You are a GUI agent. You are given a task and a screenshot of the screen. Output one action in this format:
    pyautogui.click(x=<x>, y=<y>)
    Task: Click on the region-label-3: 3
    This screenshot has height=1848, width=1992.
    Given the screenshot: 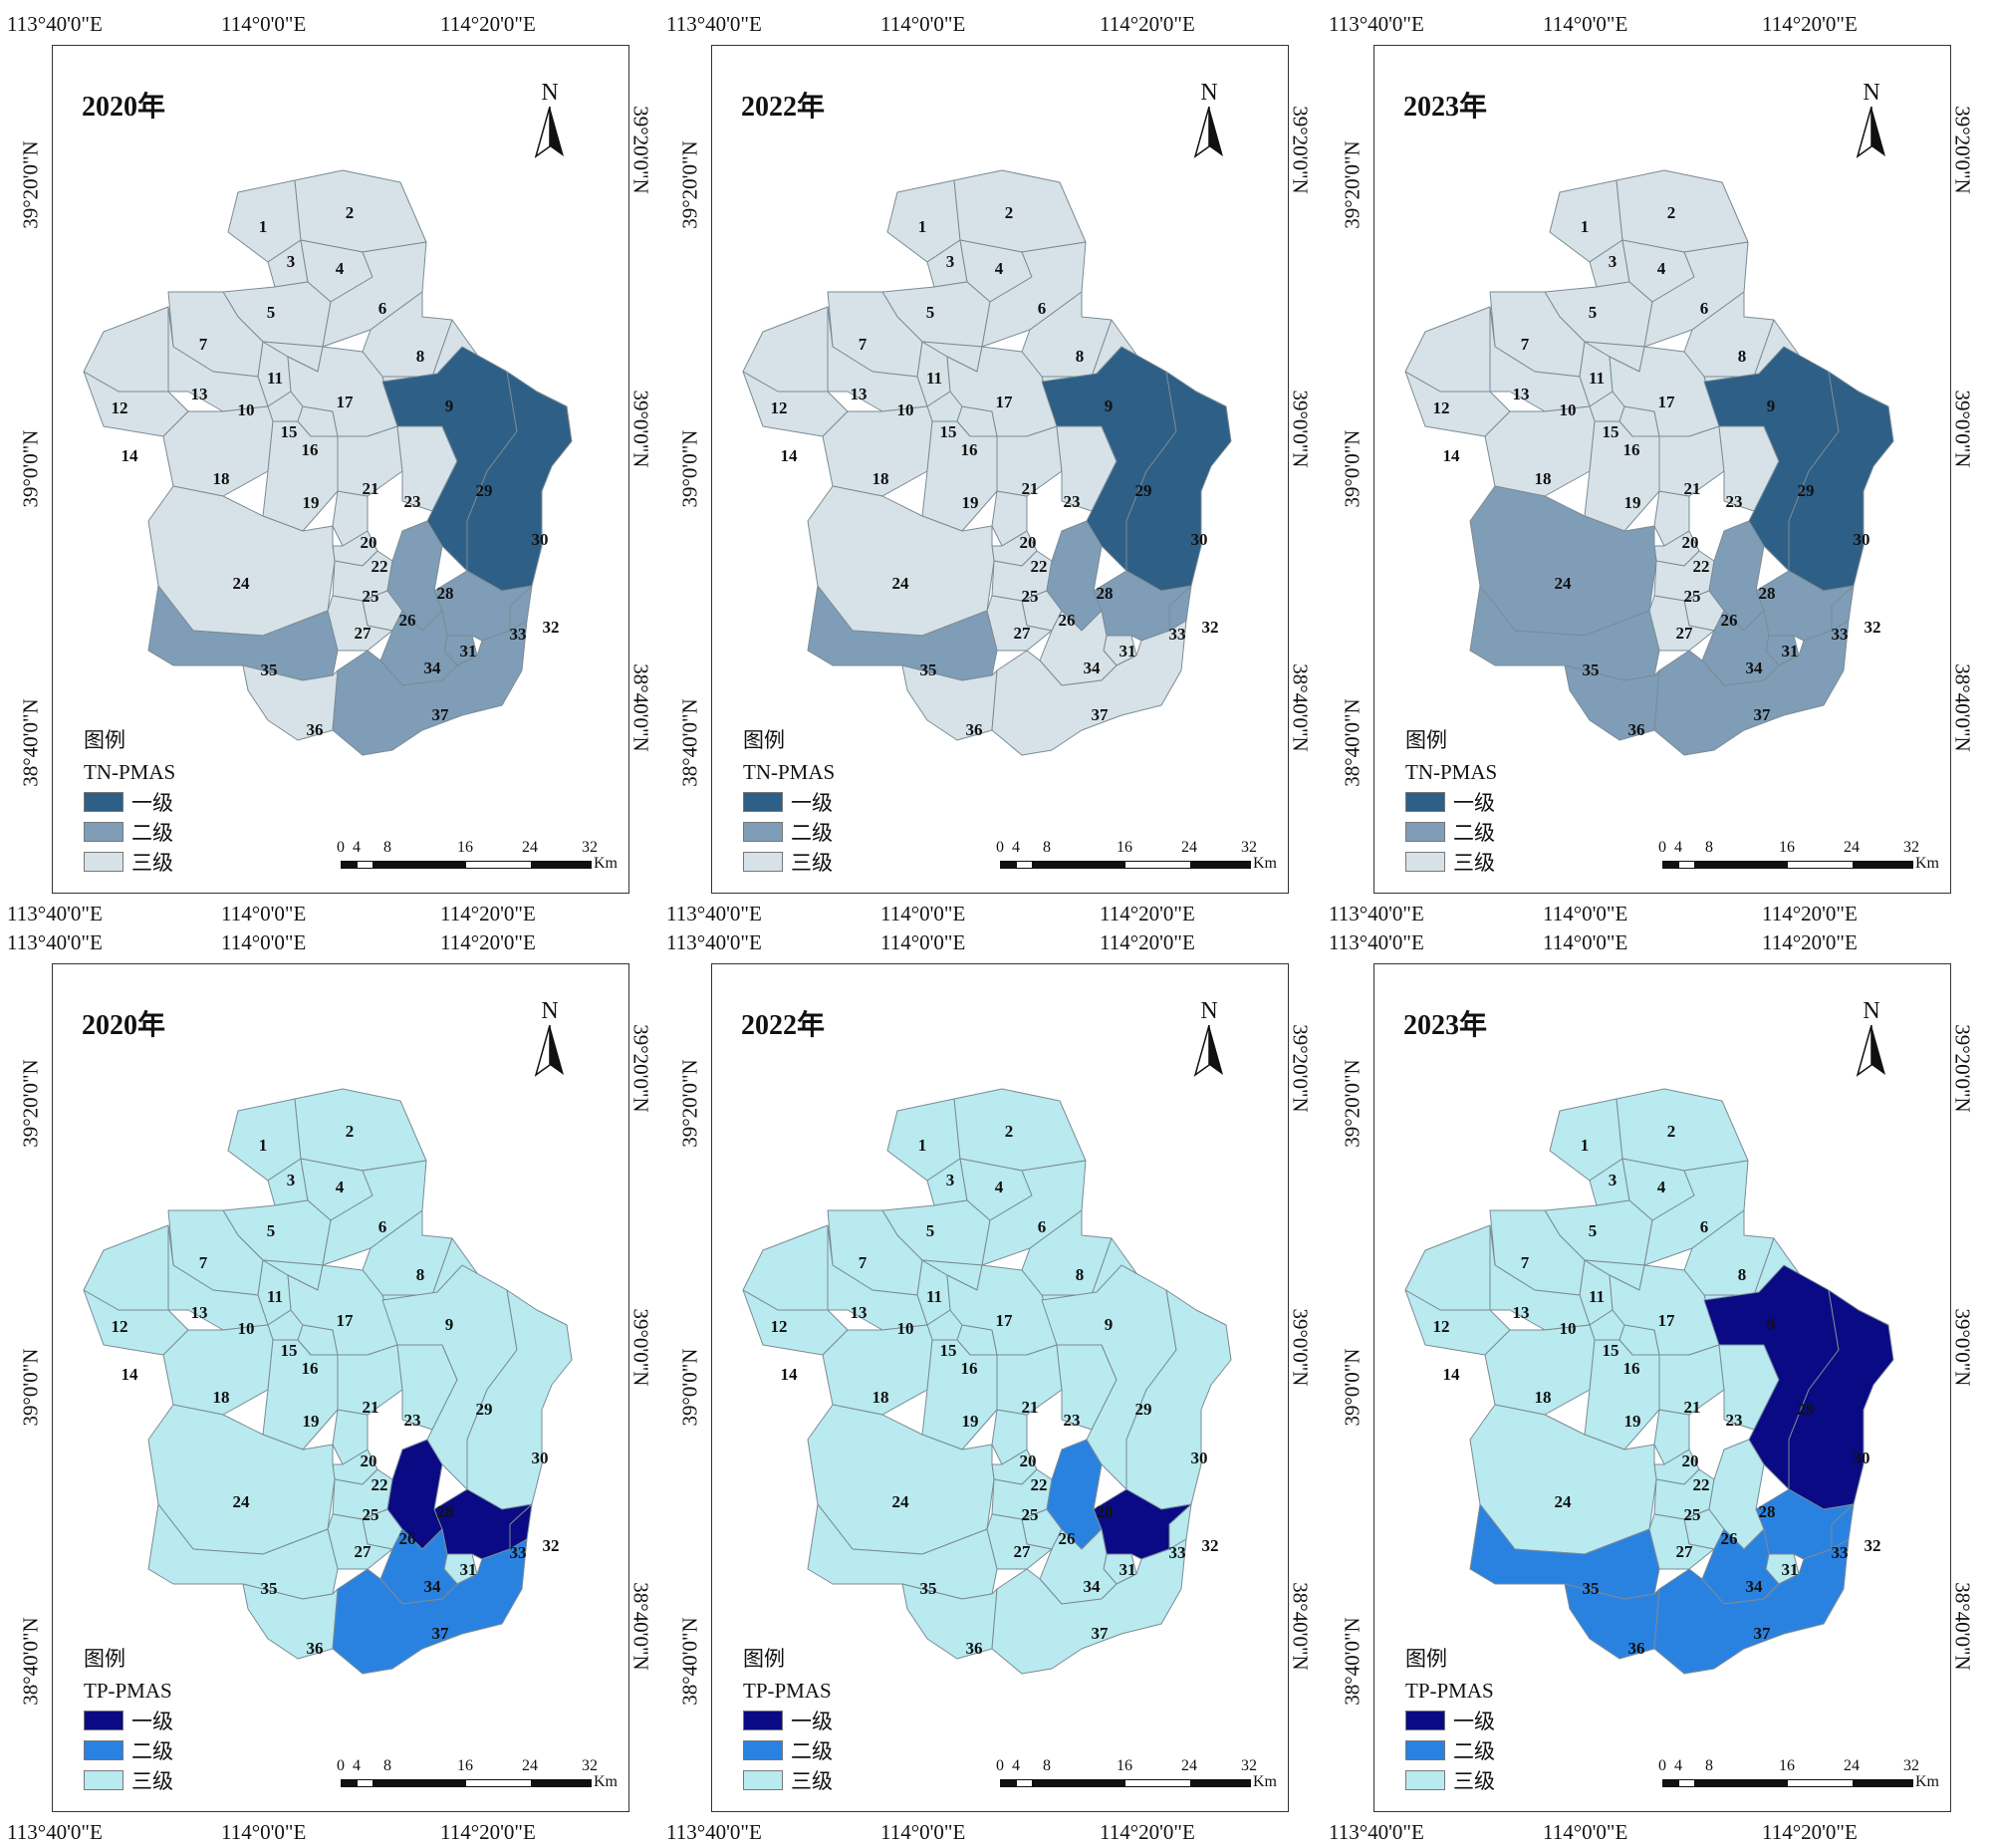 What is the action you would take?
    pyautogui.click(x=1613, y=1180)
    